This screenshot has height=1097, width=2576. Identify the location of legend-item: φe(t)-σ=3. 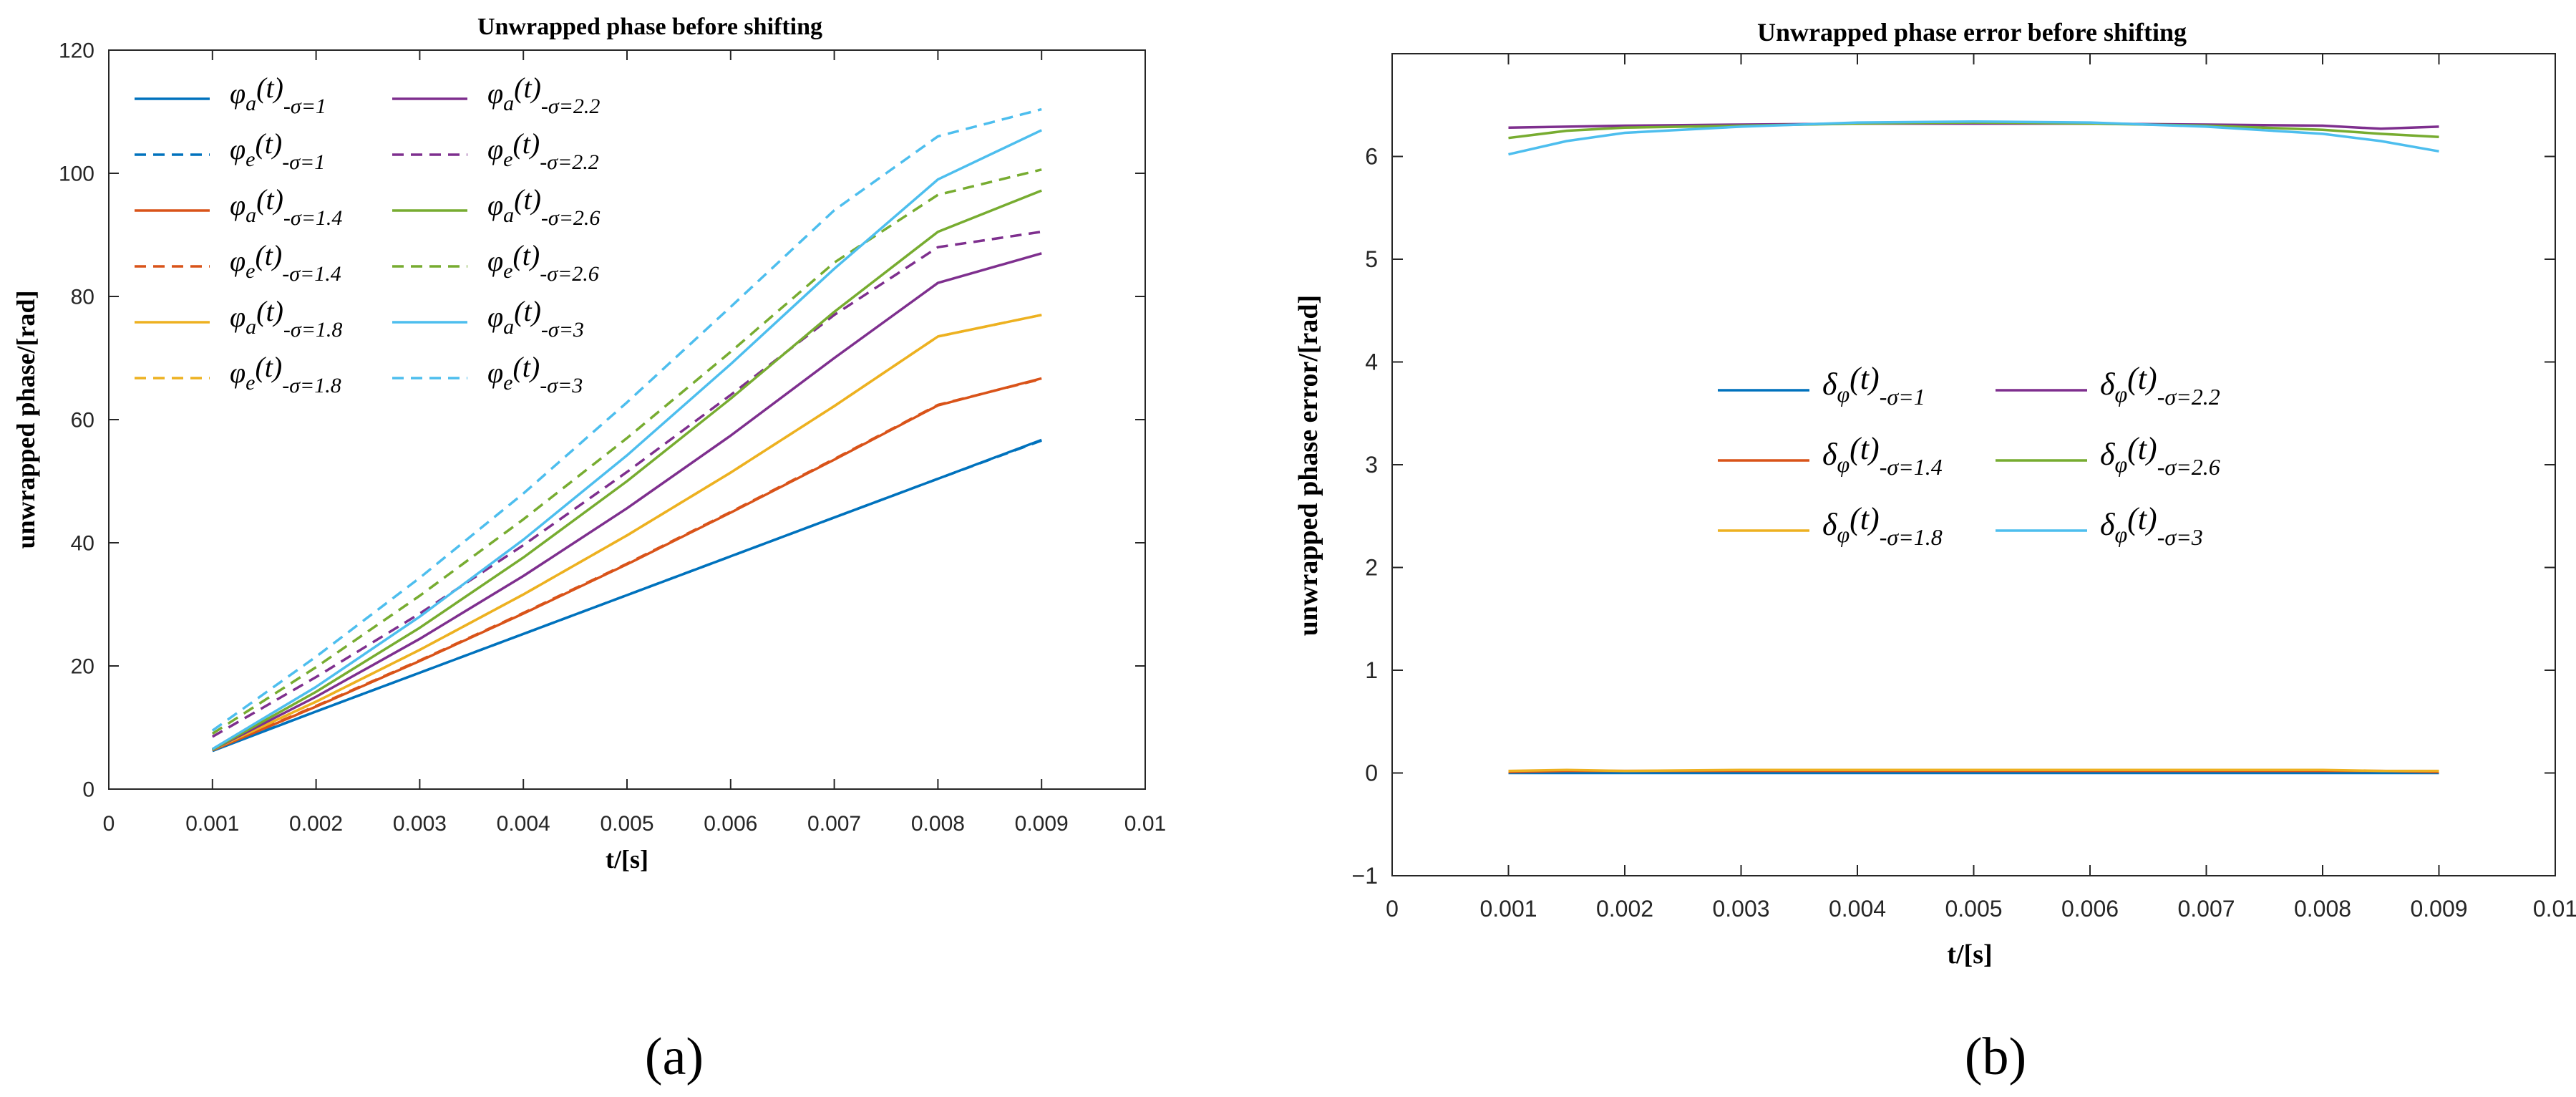
(487, 374).